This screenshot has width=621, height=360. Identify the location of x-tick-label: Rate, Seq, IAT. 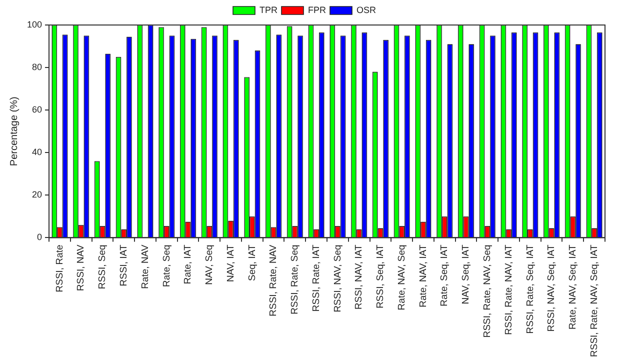
(444, 275).